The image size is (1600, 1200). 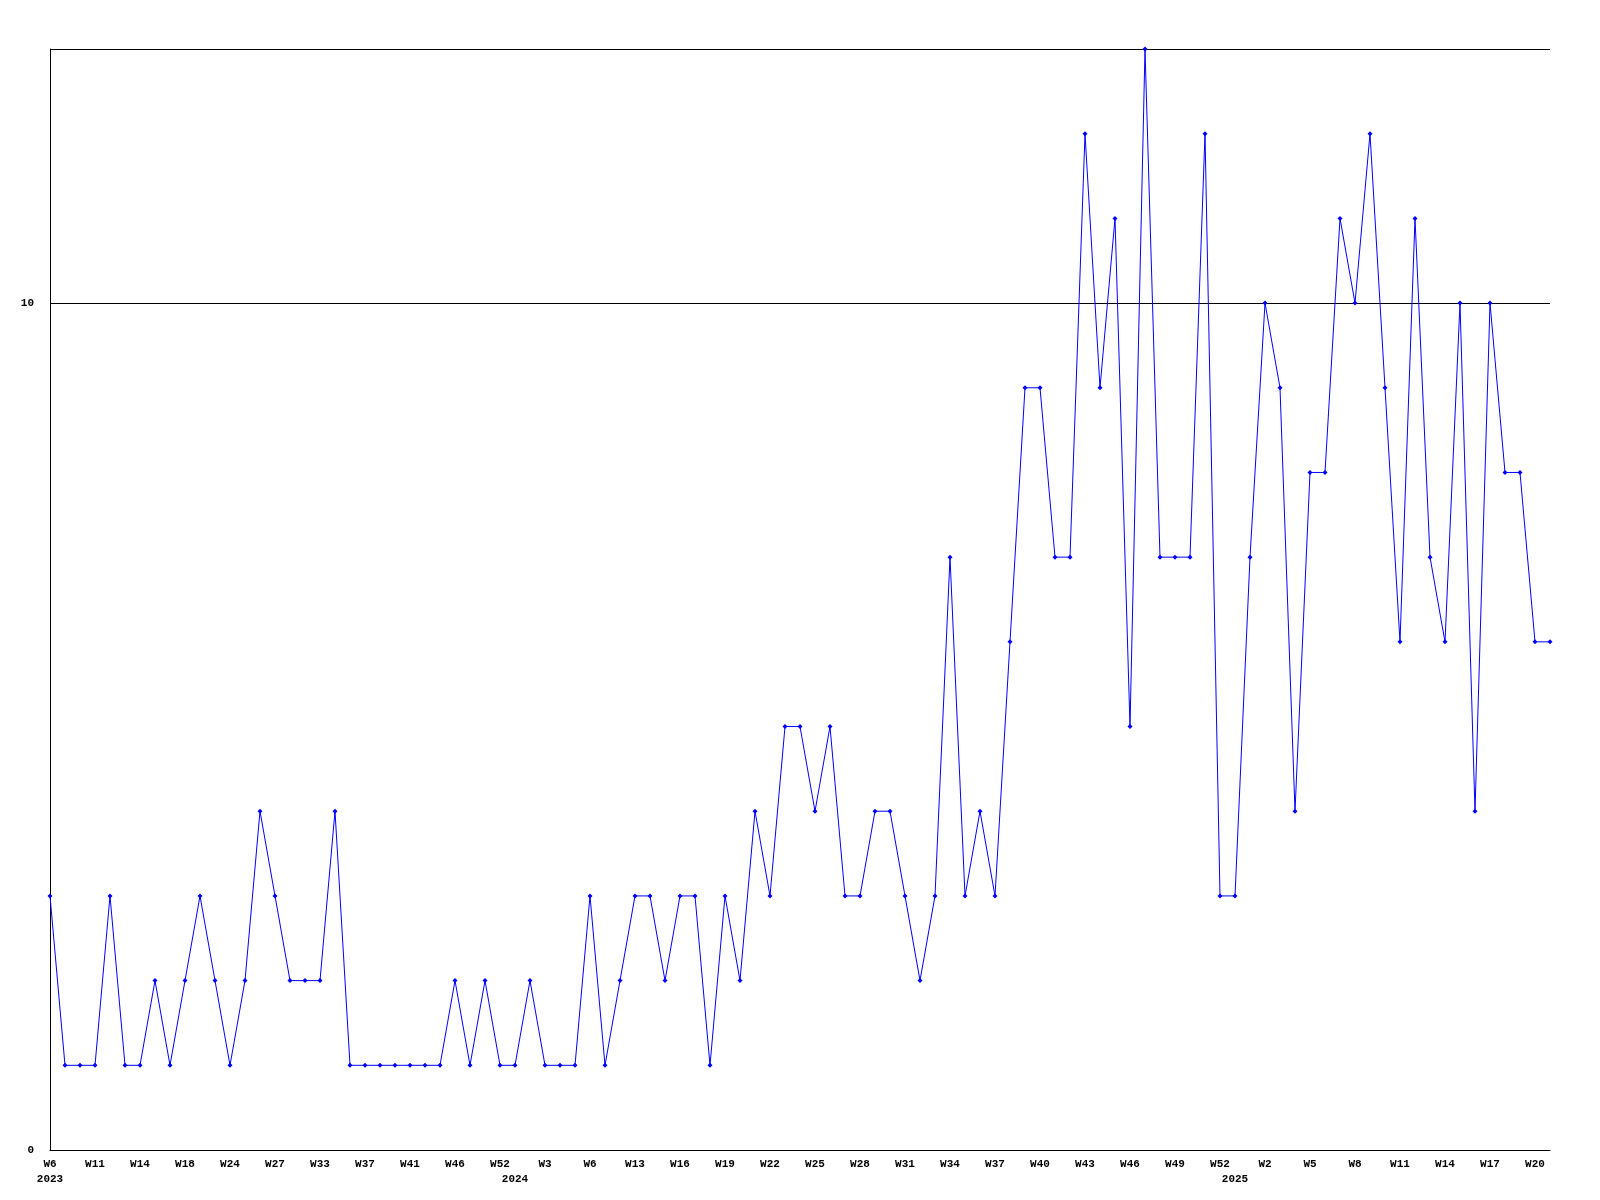 What do you see at coordinates (545, 1163) in the screenshot?
I see `x-tick-label: W3` at bounding box center [545, 1163].